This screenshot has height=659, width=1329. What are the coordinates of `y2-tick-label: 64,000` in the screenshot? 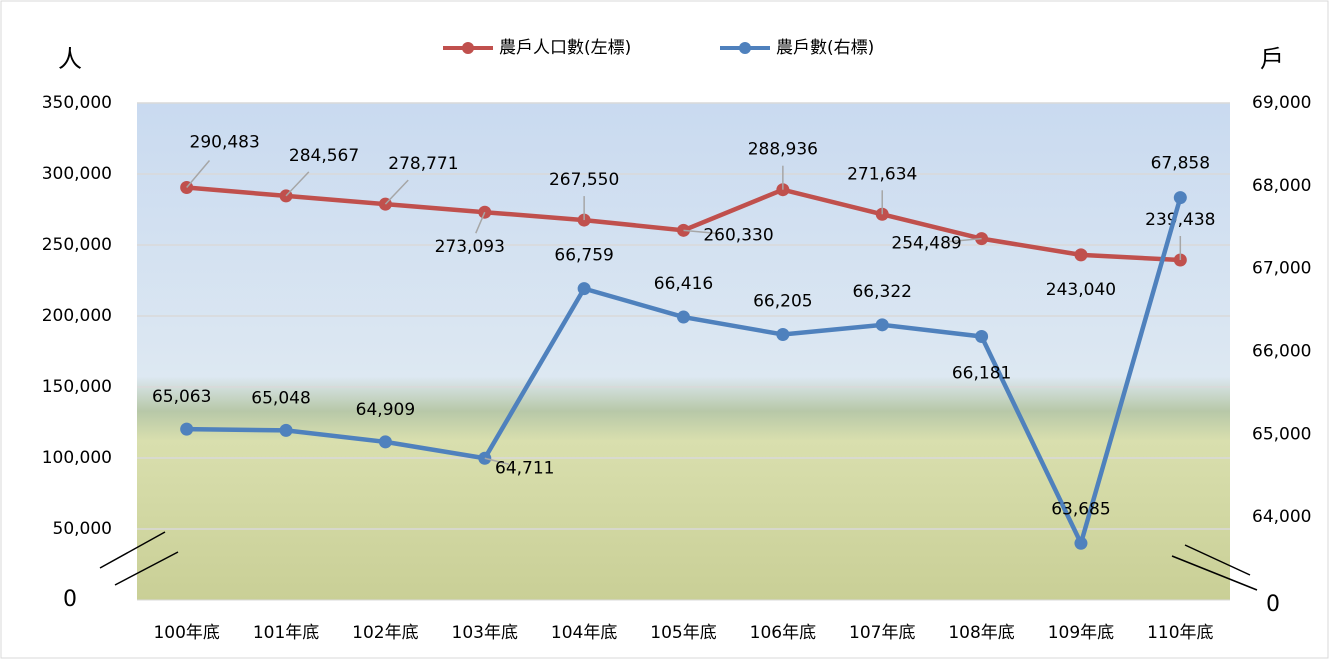 It's located at (1281, 517).